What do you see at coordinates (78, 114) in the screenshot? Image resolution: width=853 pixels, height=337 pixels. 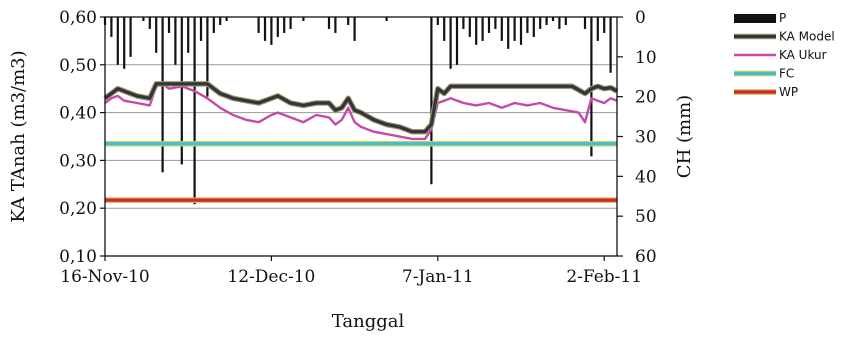 I see `y-left-tick-label: 0,40` at bounding box center [78, 114].